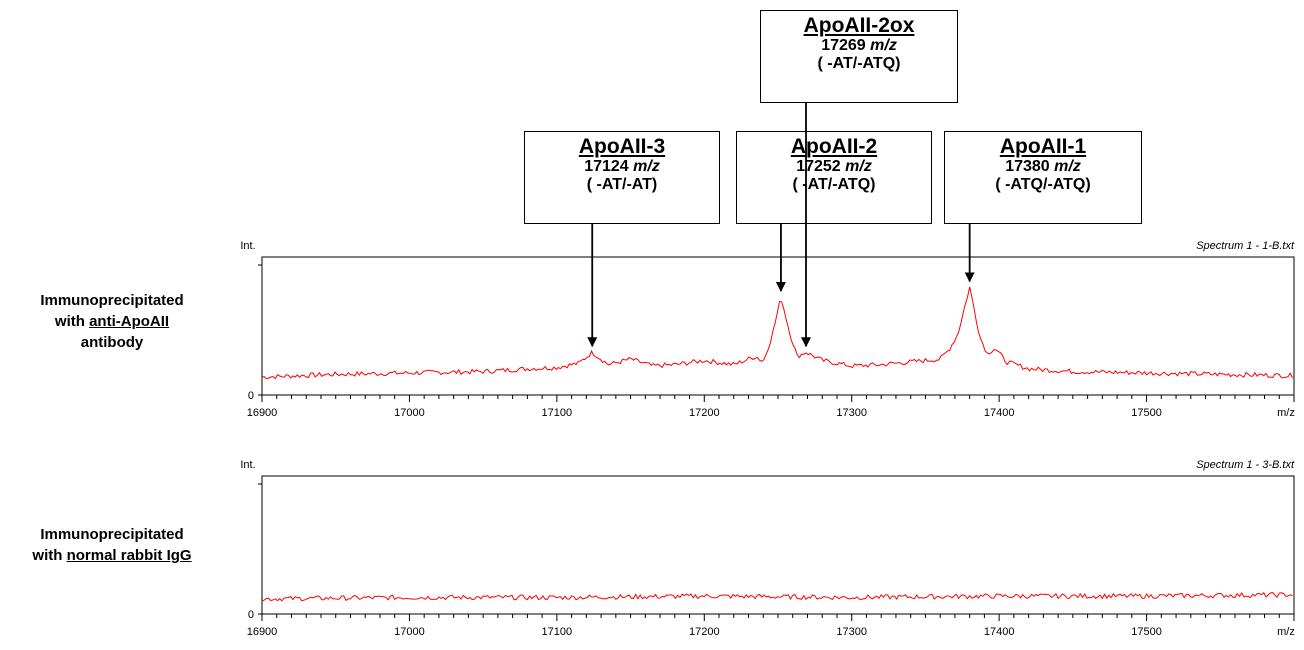  I want to click on panel1-label-line2: with anti-ApoAII, so click(112, 321).